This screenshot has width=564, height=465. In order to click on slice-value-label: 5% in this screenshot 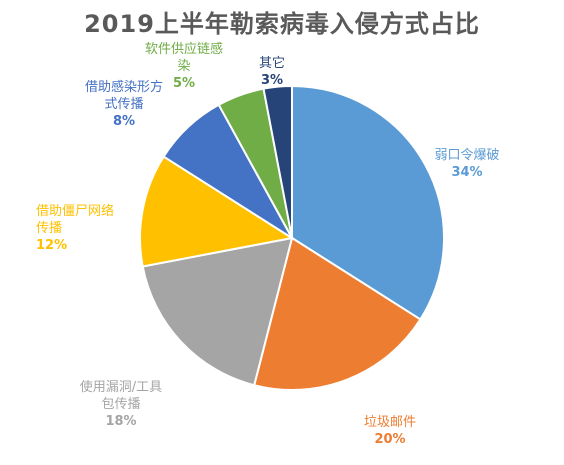, I will do `click(184, 83)`.